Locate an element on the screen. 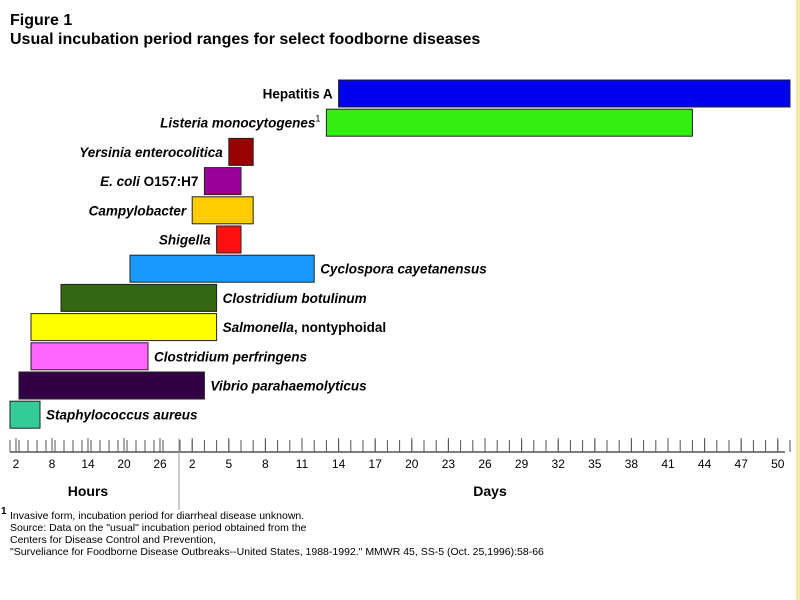  bar-label: Salmonella, nontyphoidal is located at coordinates (305, 327).